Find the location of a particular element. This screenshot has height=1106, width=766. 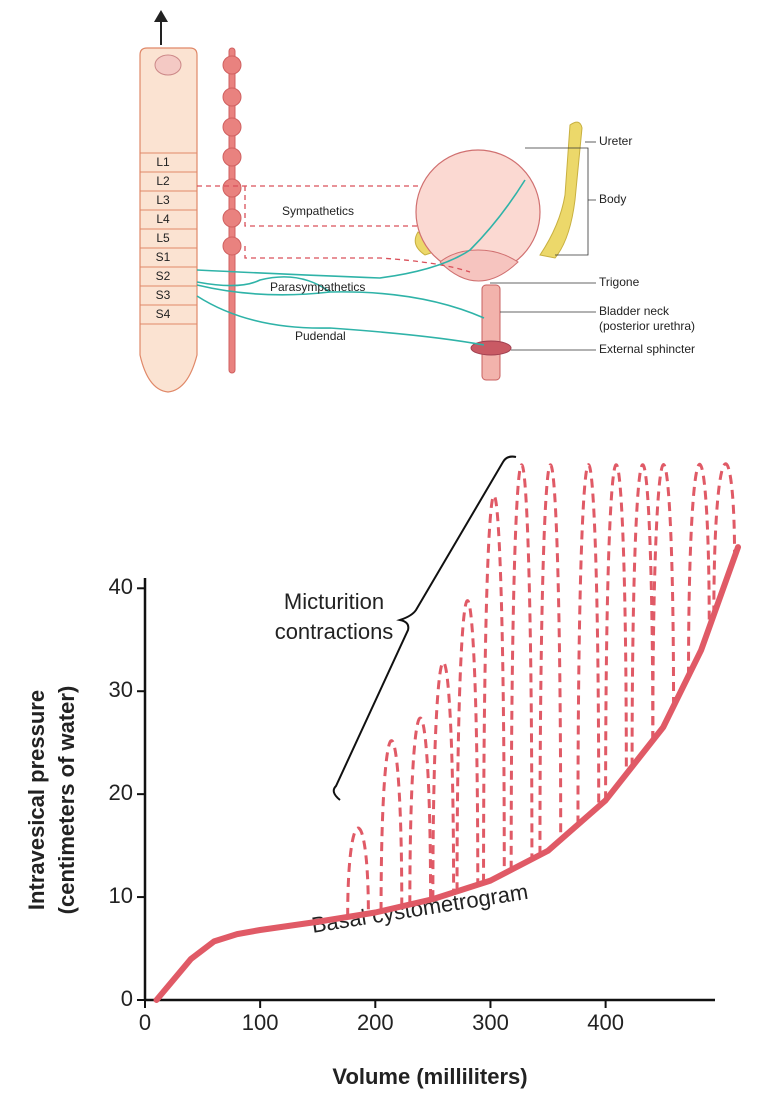

cord-section is located at coordinates (168, 65).